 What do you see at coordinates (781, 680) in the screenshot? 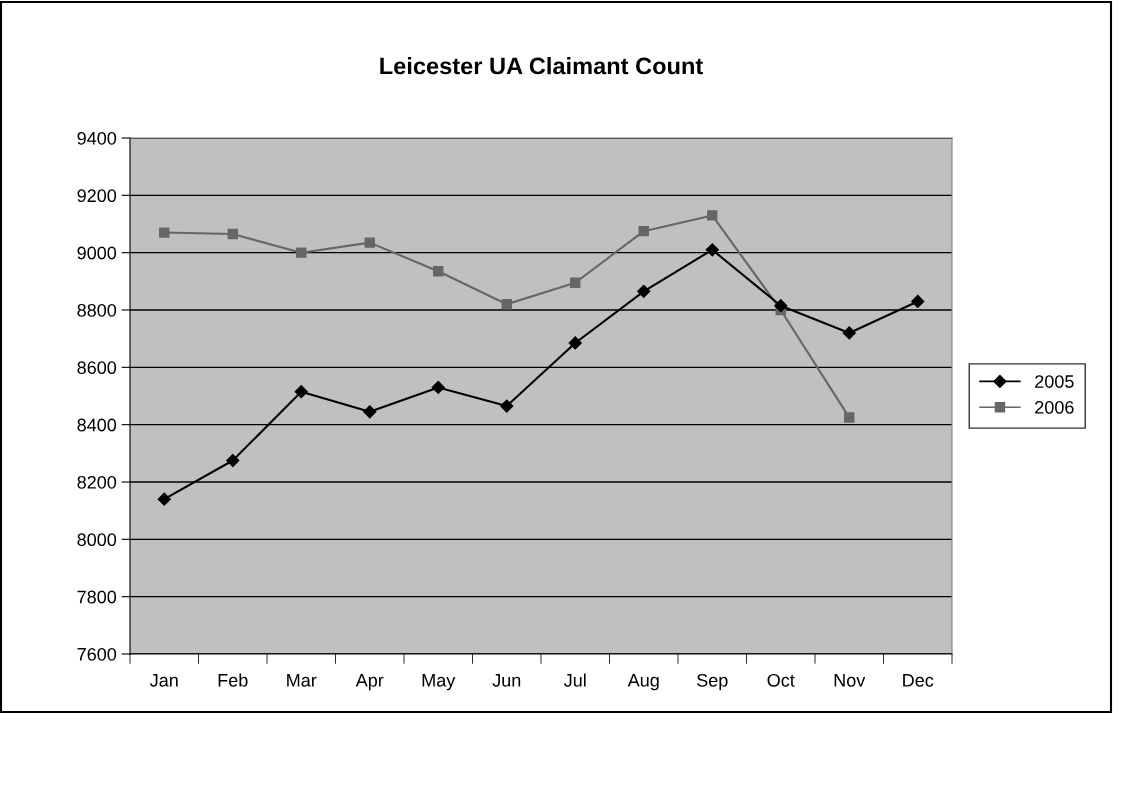
I see `x-tick-label: Oct` at bounding box center [781, 680].